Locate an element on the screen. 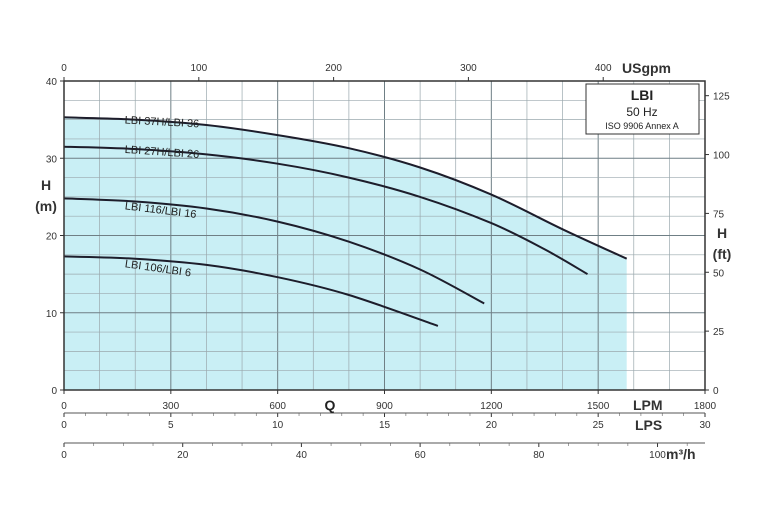  y-left-unit-bottom: (m) is located at coordinates (46, 206).